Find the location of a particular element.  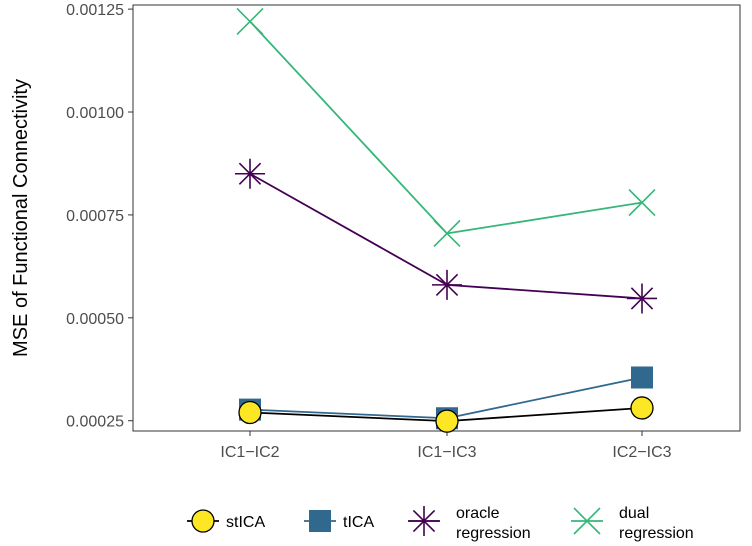

data-point-tica is located at coordinates (642, 377).